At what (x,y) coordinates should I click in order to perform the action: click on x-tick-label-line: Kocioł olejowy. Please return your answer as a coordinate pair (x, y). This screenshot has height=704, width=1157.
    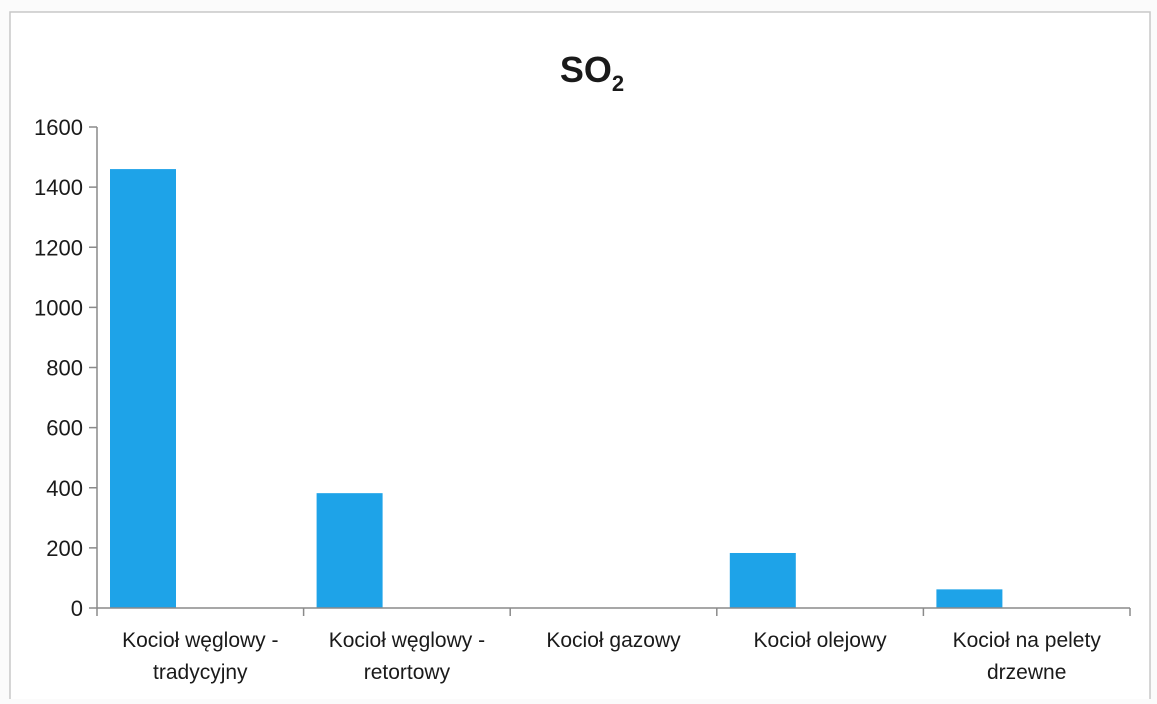
    Looking at the image, I should click on (821, 640).